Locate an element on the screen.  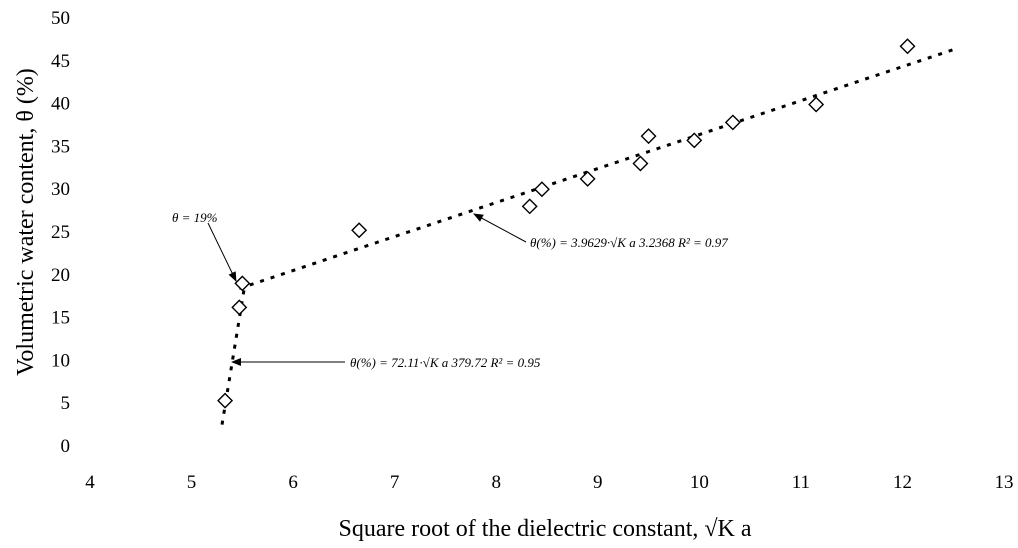
x-tick-label: 11 is located at coordinates (801, 482).